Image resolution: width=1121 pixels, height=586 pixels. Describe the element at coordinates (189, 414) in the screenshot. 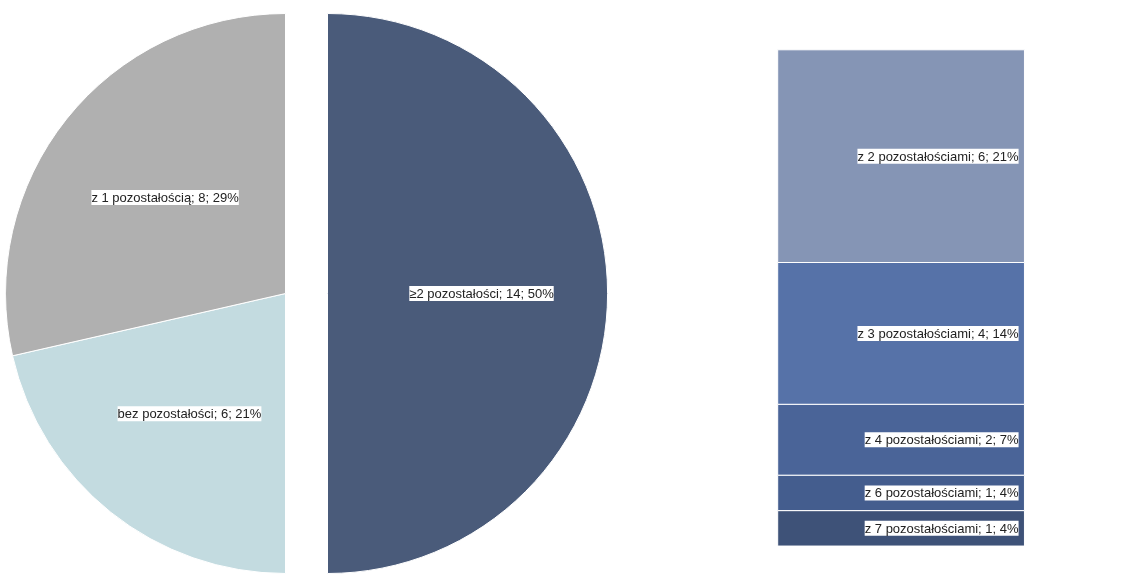

I see `slice-label: bez pozostałości; 6; 21%` at that location.